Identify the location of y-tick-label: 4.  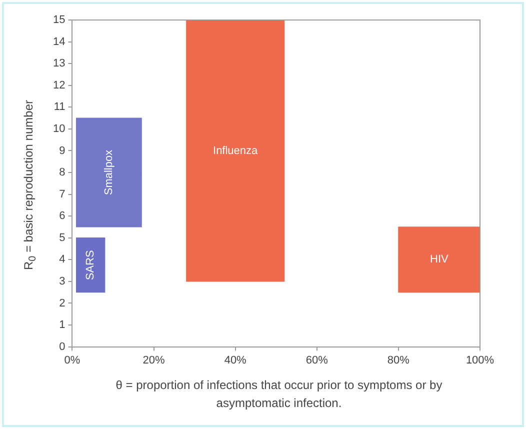
(62, 260).